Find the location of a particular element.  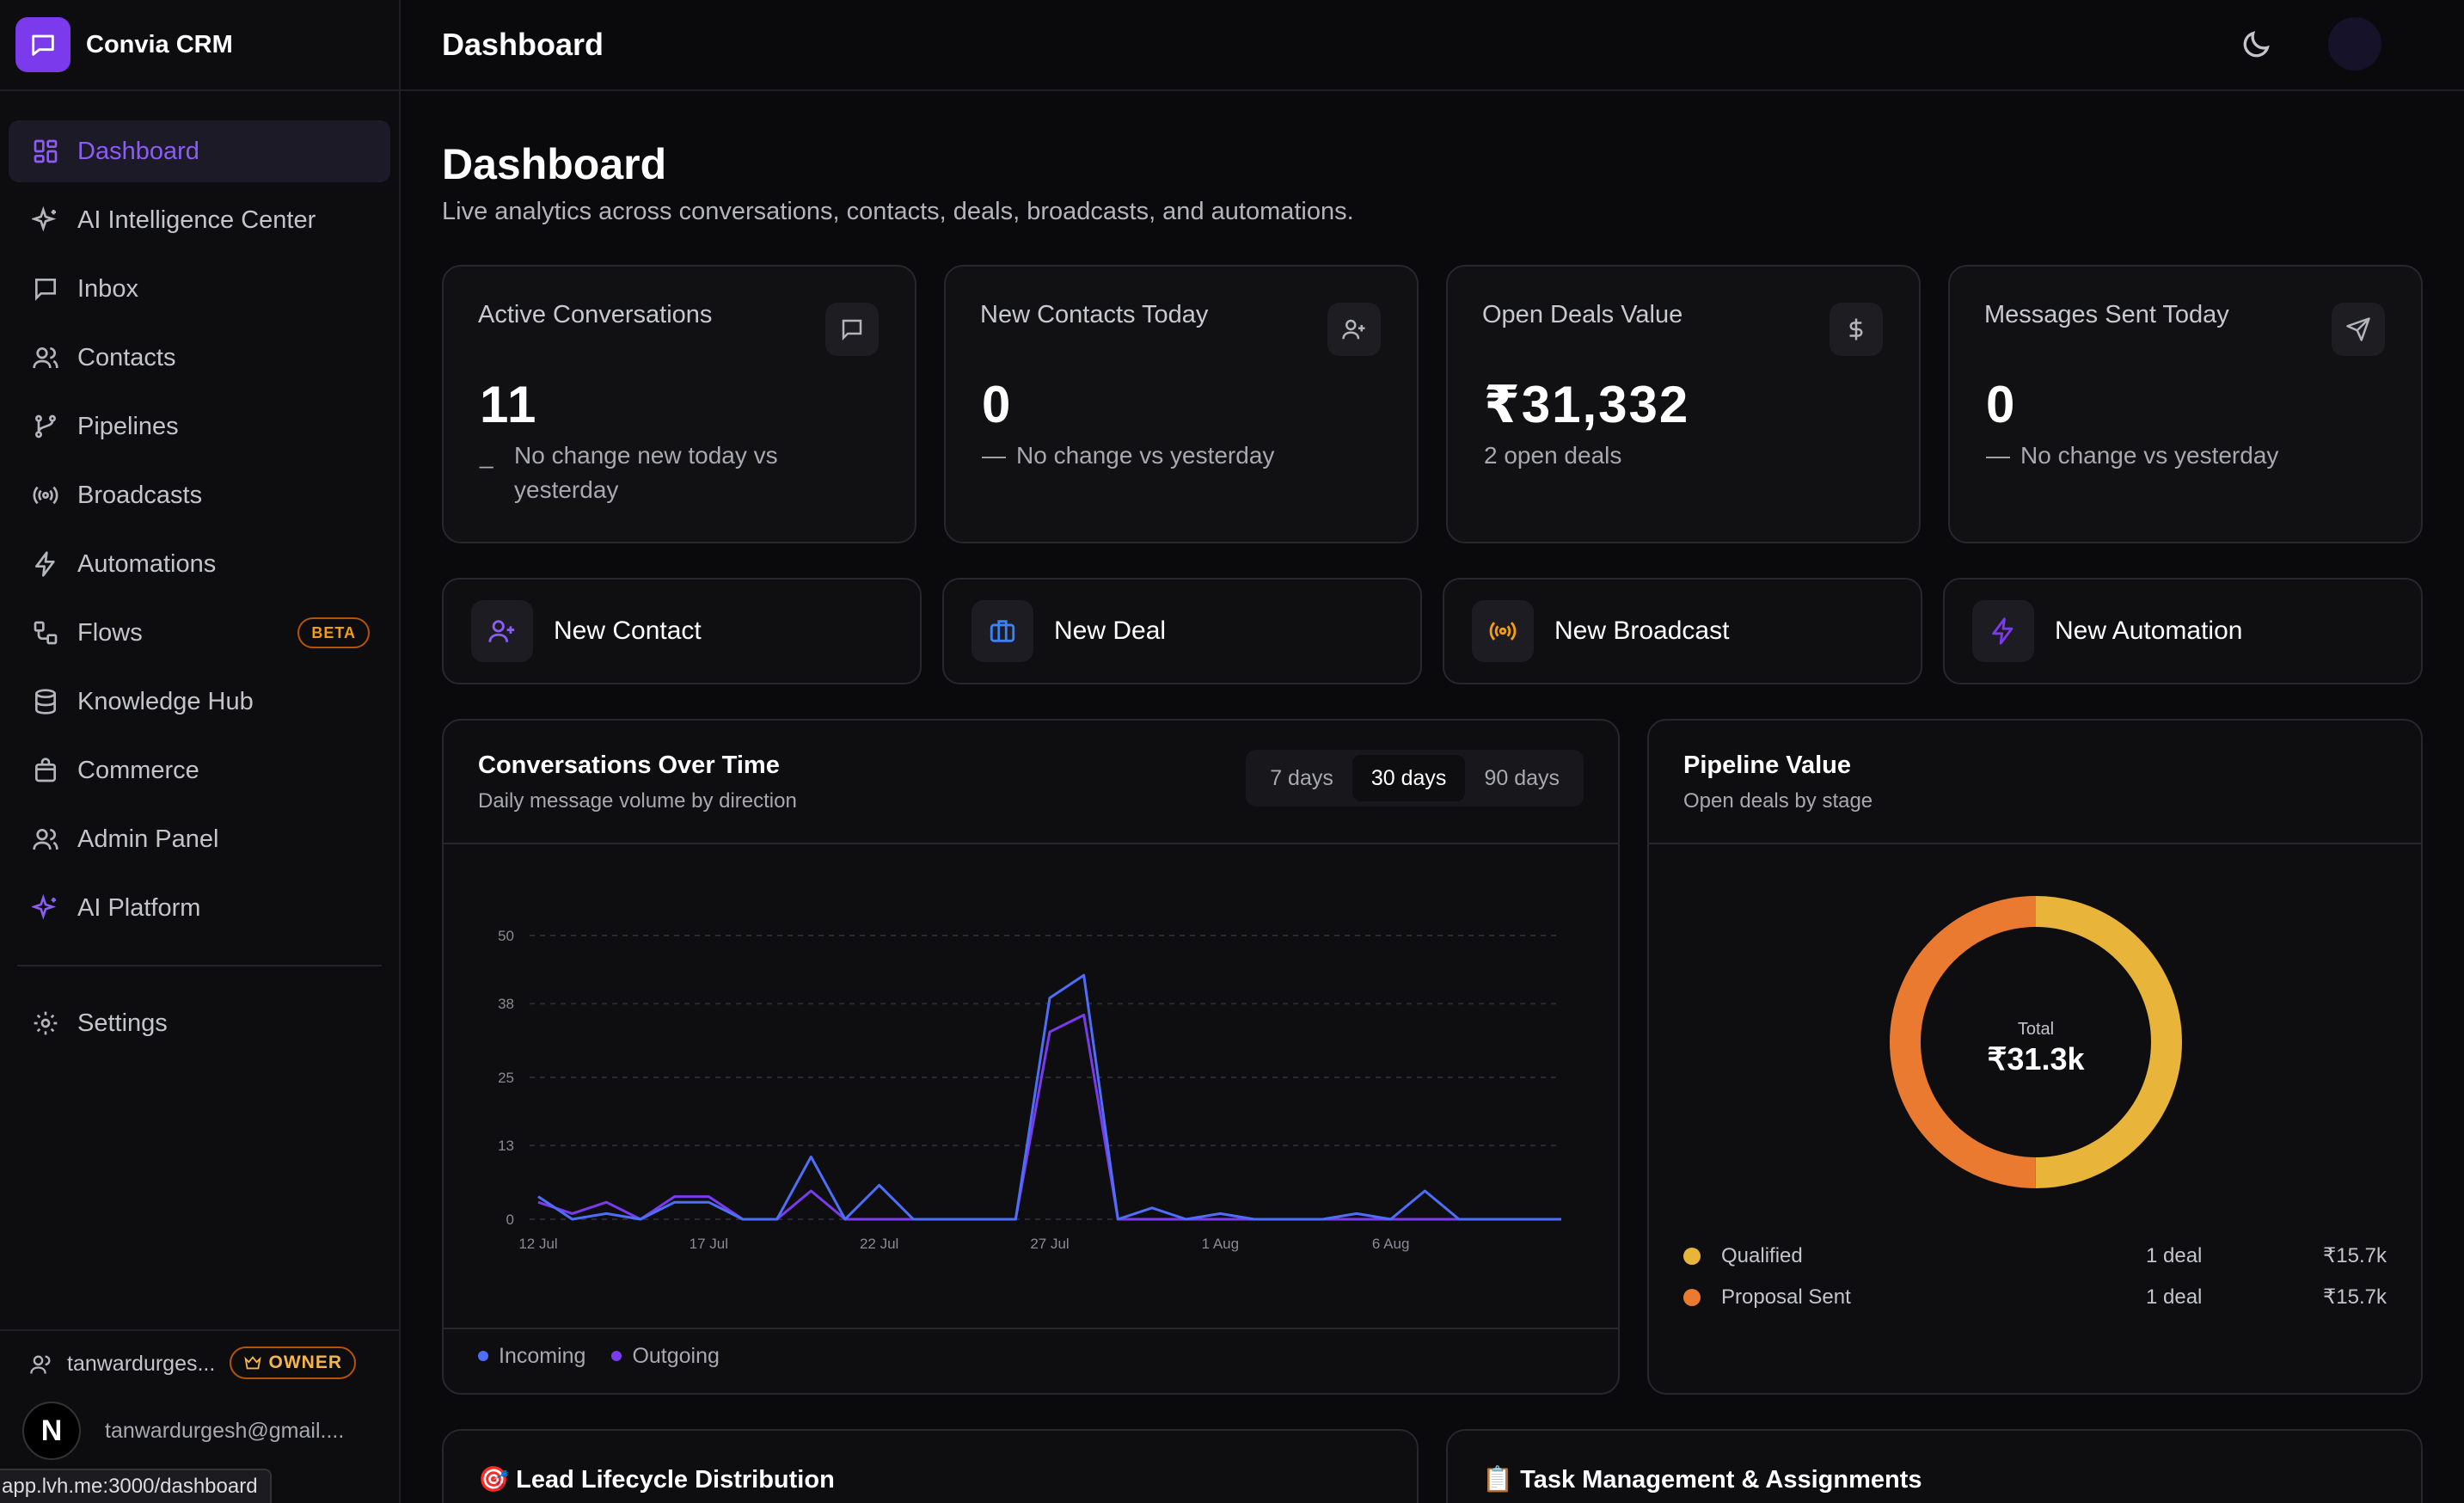

send-icon is located at coordinates (2358, 329).